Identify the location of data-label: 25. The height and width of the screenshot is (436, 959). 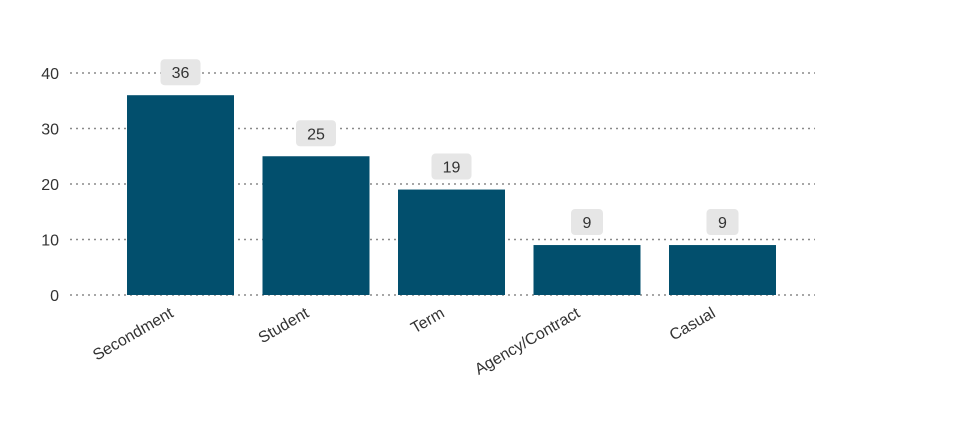
(316, 134).